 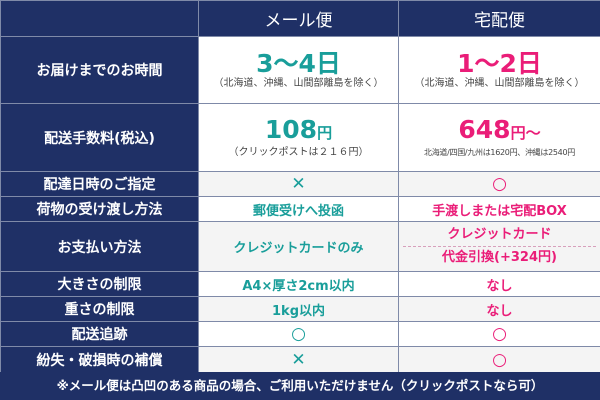 I want to click on home-date-spec: ○, so click(x=499, y=184).